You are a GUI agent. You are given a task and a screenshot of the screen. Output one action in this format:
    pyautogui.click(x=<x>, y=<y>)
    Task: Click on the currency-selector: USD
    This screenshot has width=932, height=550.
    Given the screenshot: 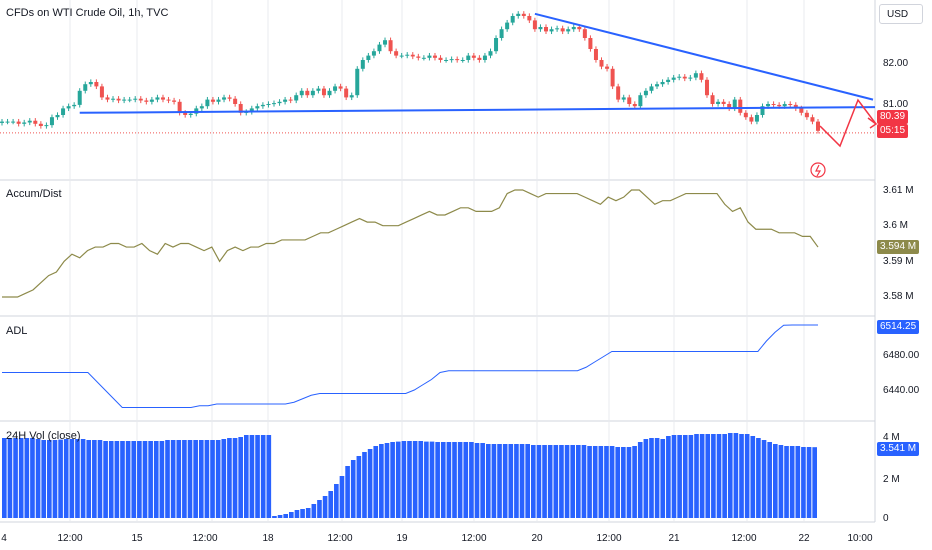 What is the action you would take?
    pyautogui.click(x=901, y=14)
    